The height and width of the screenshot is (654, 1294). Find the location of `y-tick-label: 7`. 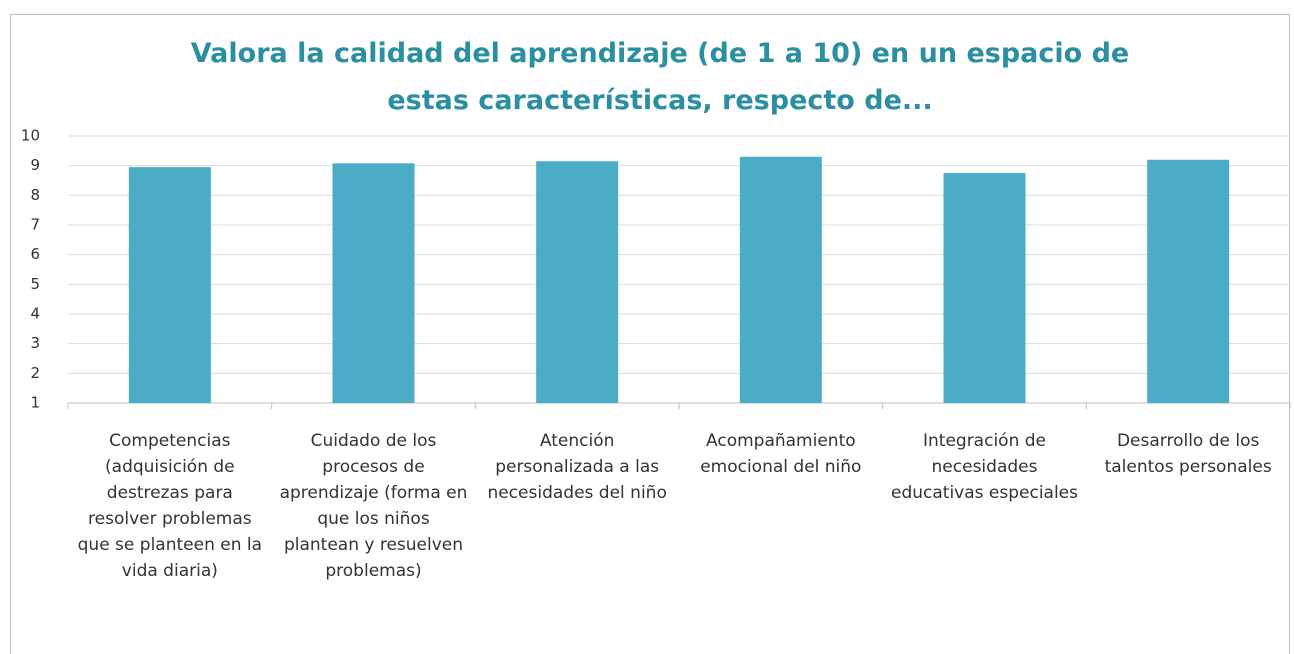

y-tick-label: 7 is located at coordinates (35, 225).